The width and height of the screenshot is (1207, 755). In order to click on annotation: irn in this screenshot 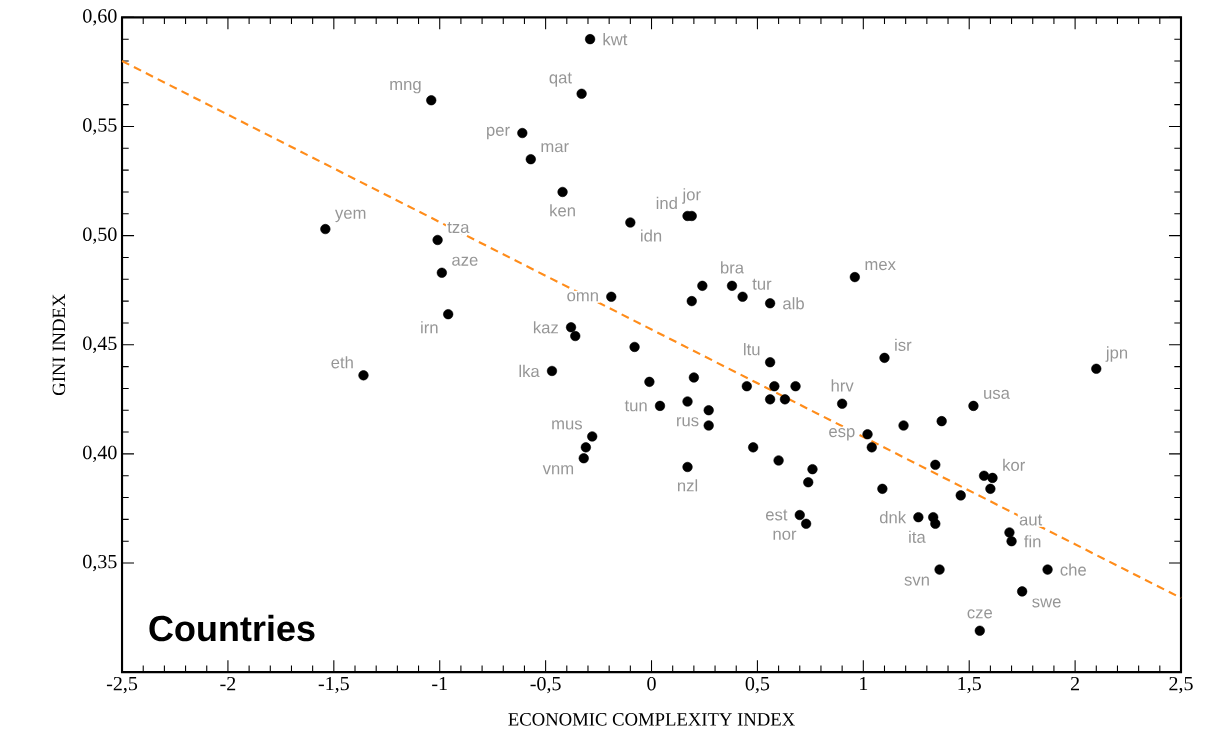, I will do `click(429, 327)`.